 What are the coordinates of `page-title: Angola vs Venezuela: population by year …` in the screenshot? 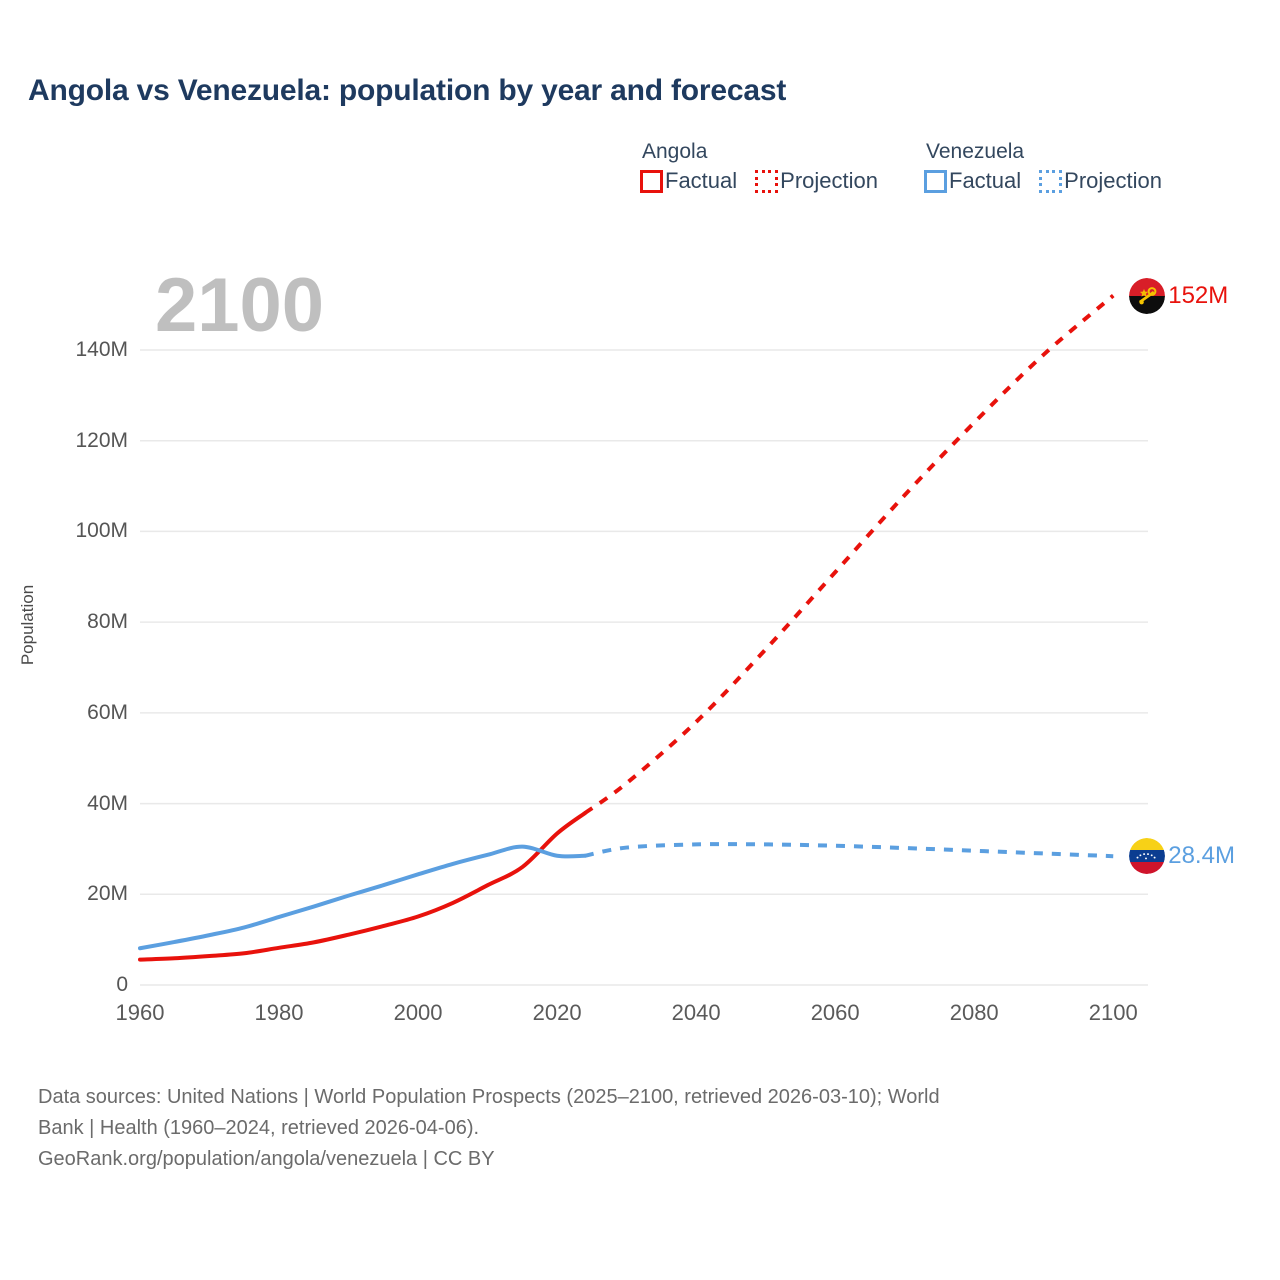 It's located at (407, 90).